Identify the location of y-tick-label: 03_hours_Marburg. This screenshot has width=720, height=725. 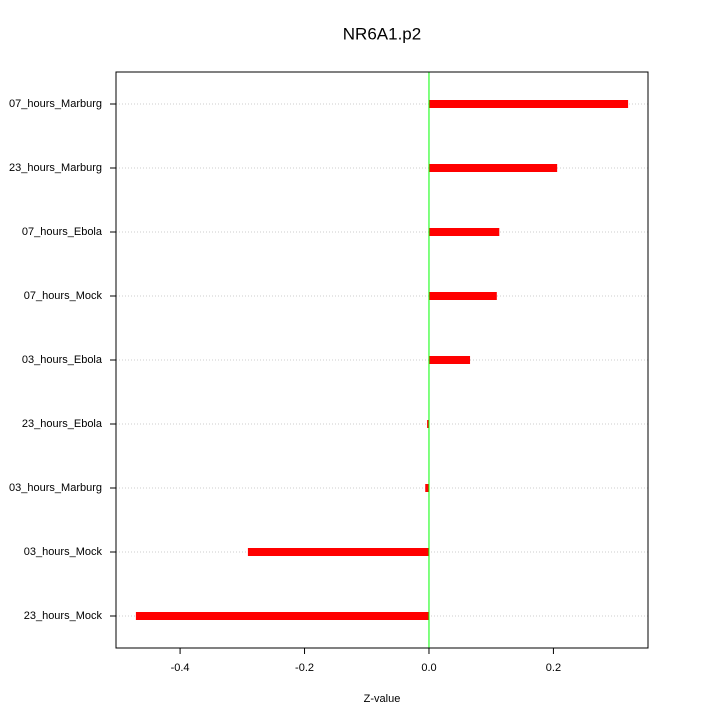
(55, 488).